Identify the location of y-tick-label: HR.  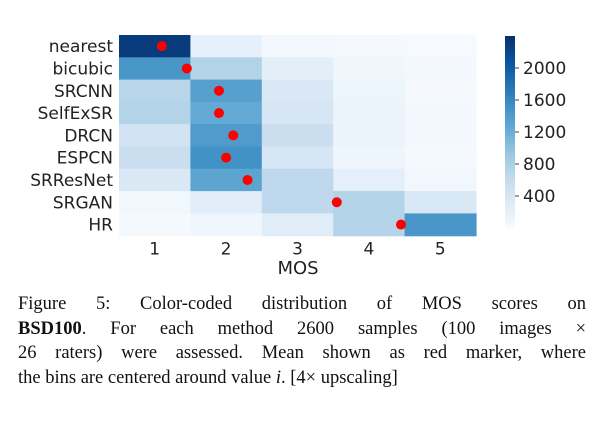
(100, 226).